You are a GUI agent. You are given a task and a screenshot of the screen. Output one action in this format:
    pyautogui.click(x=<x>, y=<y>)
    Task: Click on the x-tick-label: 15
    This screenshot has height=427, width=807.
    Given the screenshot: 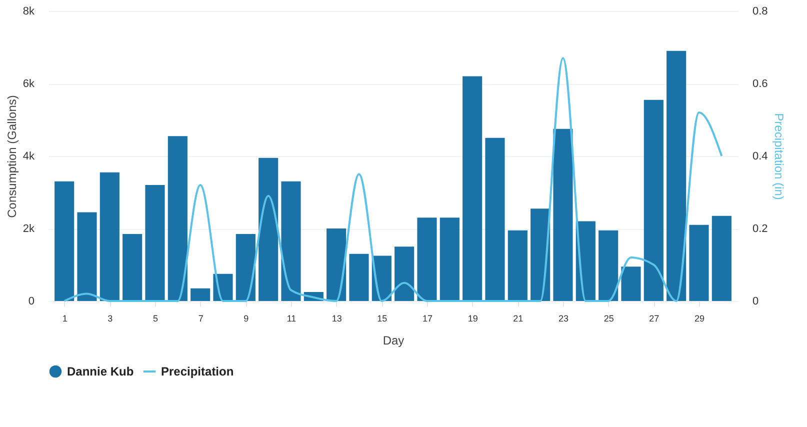 What is the action you would take?
    pyautogui.click(x=382, y=319)
    